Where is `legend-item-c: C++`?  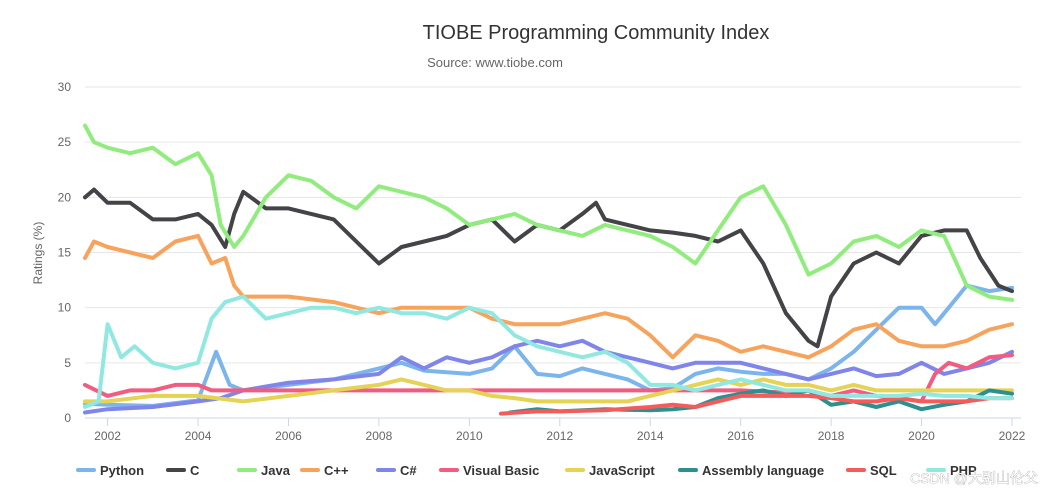 legend-item-c: C++ is located at coordinates (324, 470).